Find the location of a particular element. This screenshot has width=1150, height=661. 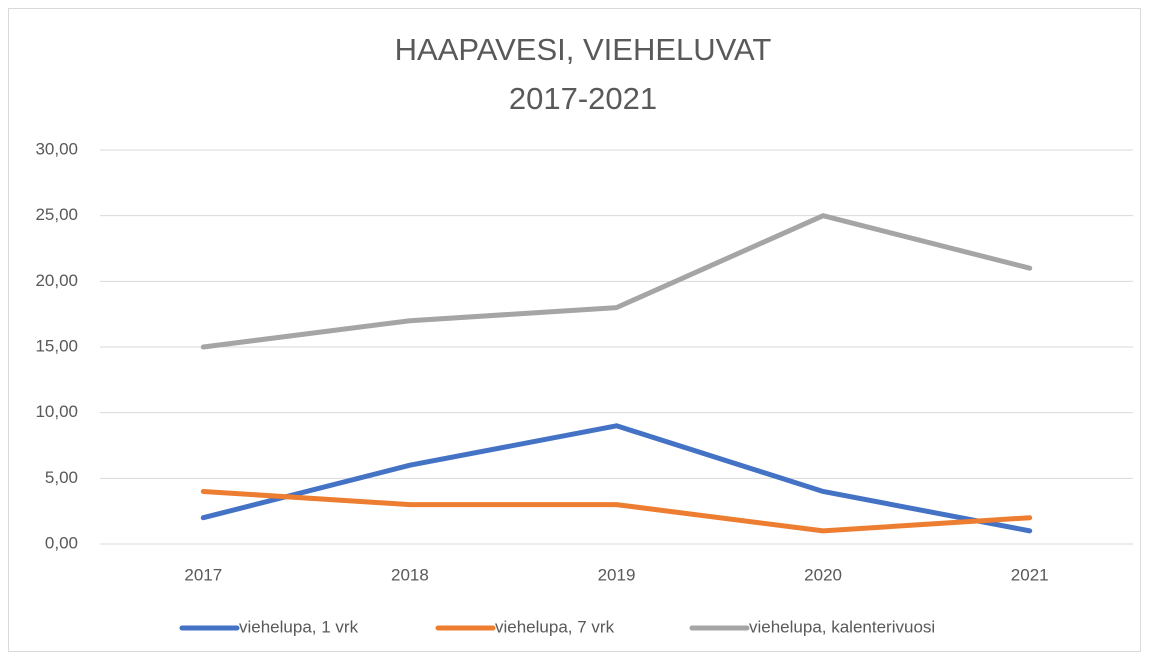

y-tick-label: 0,00 is located at coordinates (61, 542).